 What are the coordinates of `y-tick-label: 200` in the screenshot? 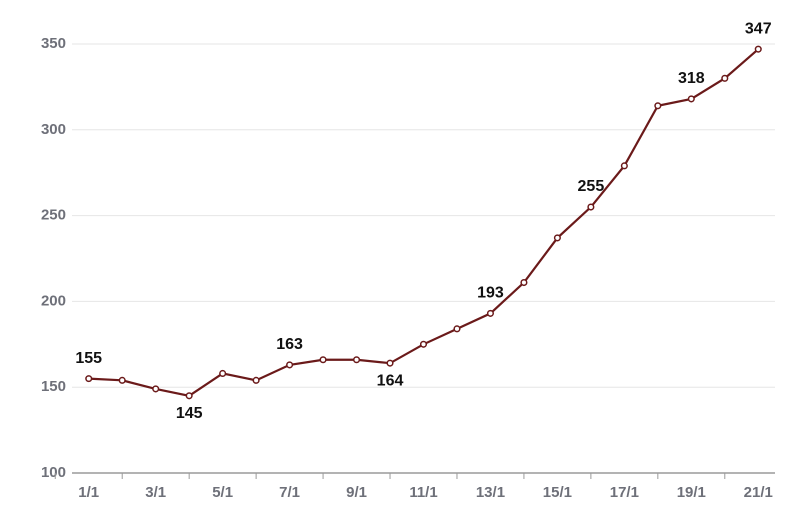 It's located at (53, 300).